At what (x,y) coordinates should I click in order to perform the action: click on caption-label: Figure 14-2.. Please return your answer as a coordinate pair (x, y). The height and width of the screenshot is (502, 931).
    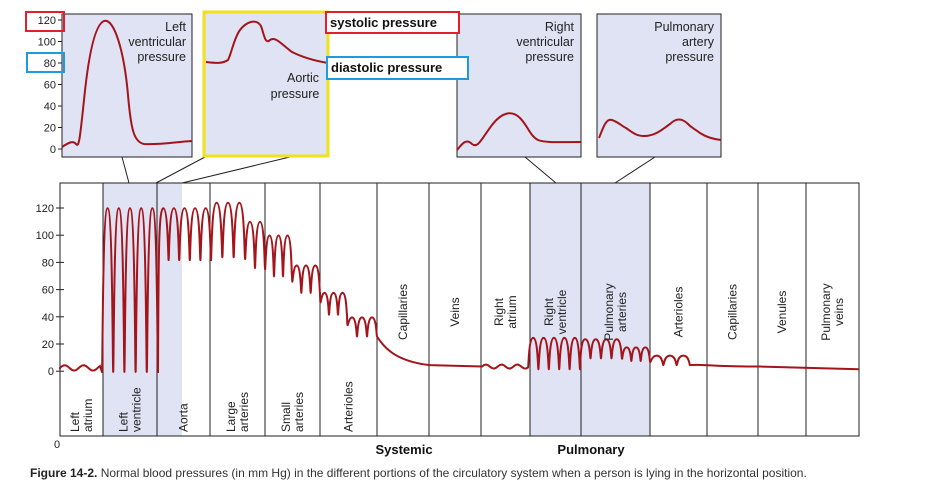
    Looking at the image, I should click on (64, 473).